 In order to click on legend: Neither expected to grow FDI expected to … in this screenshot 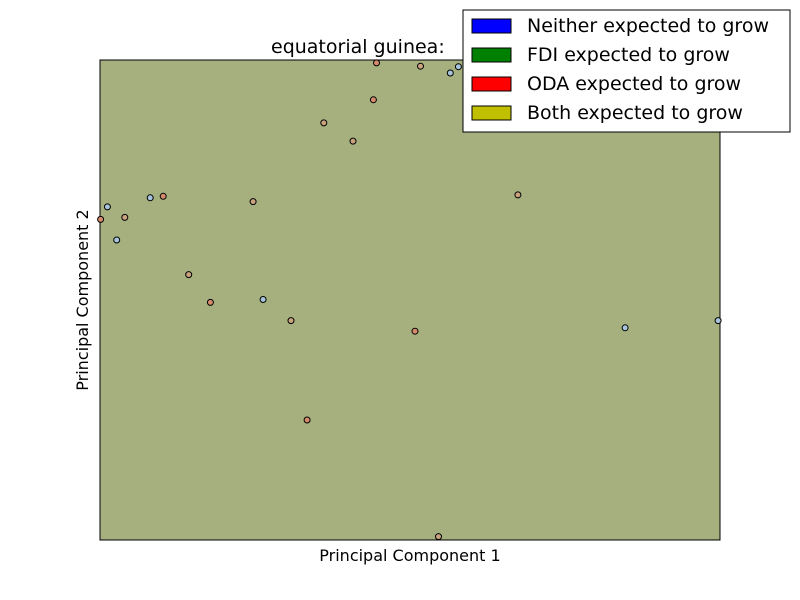, I will do `click(626, 71)`.